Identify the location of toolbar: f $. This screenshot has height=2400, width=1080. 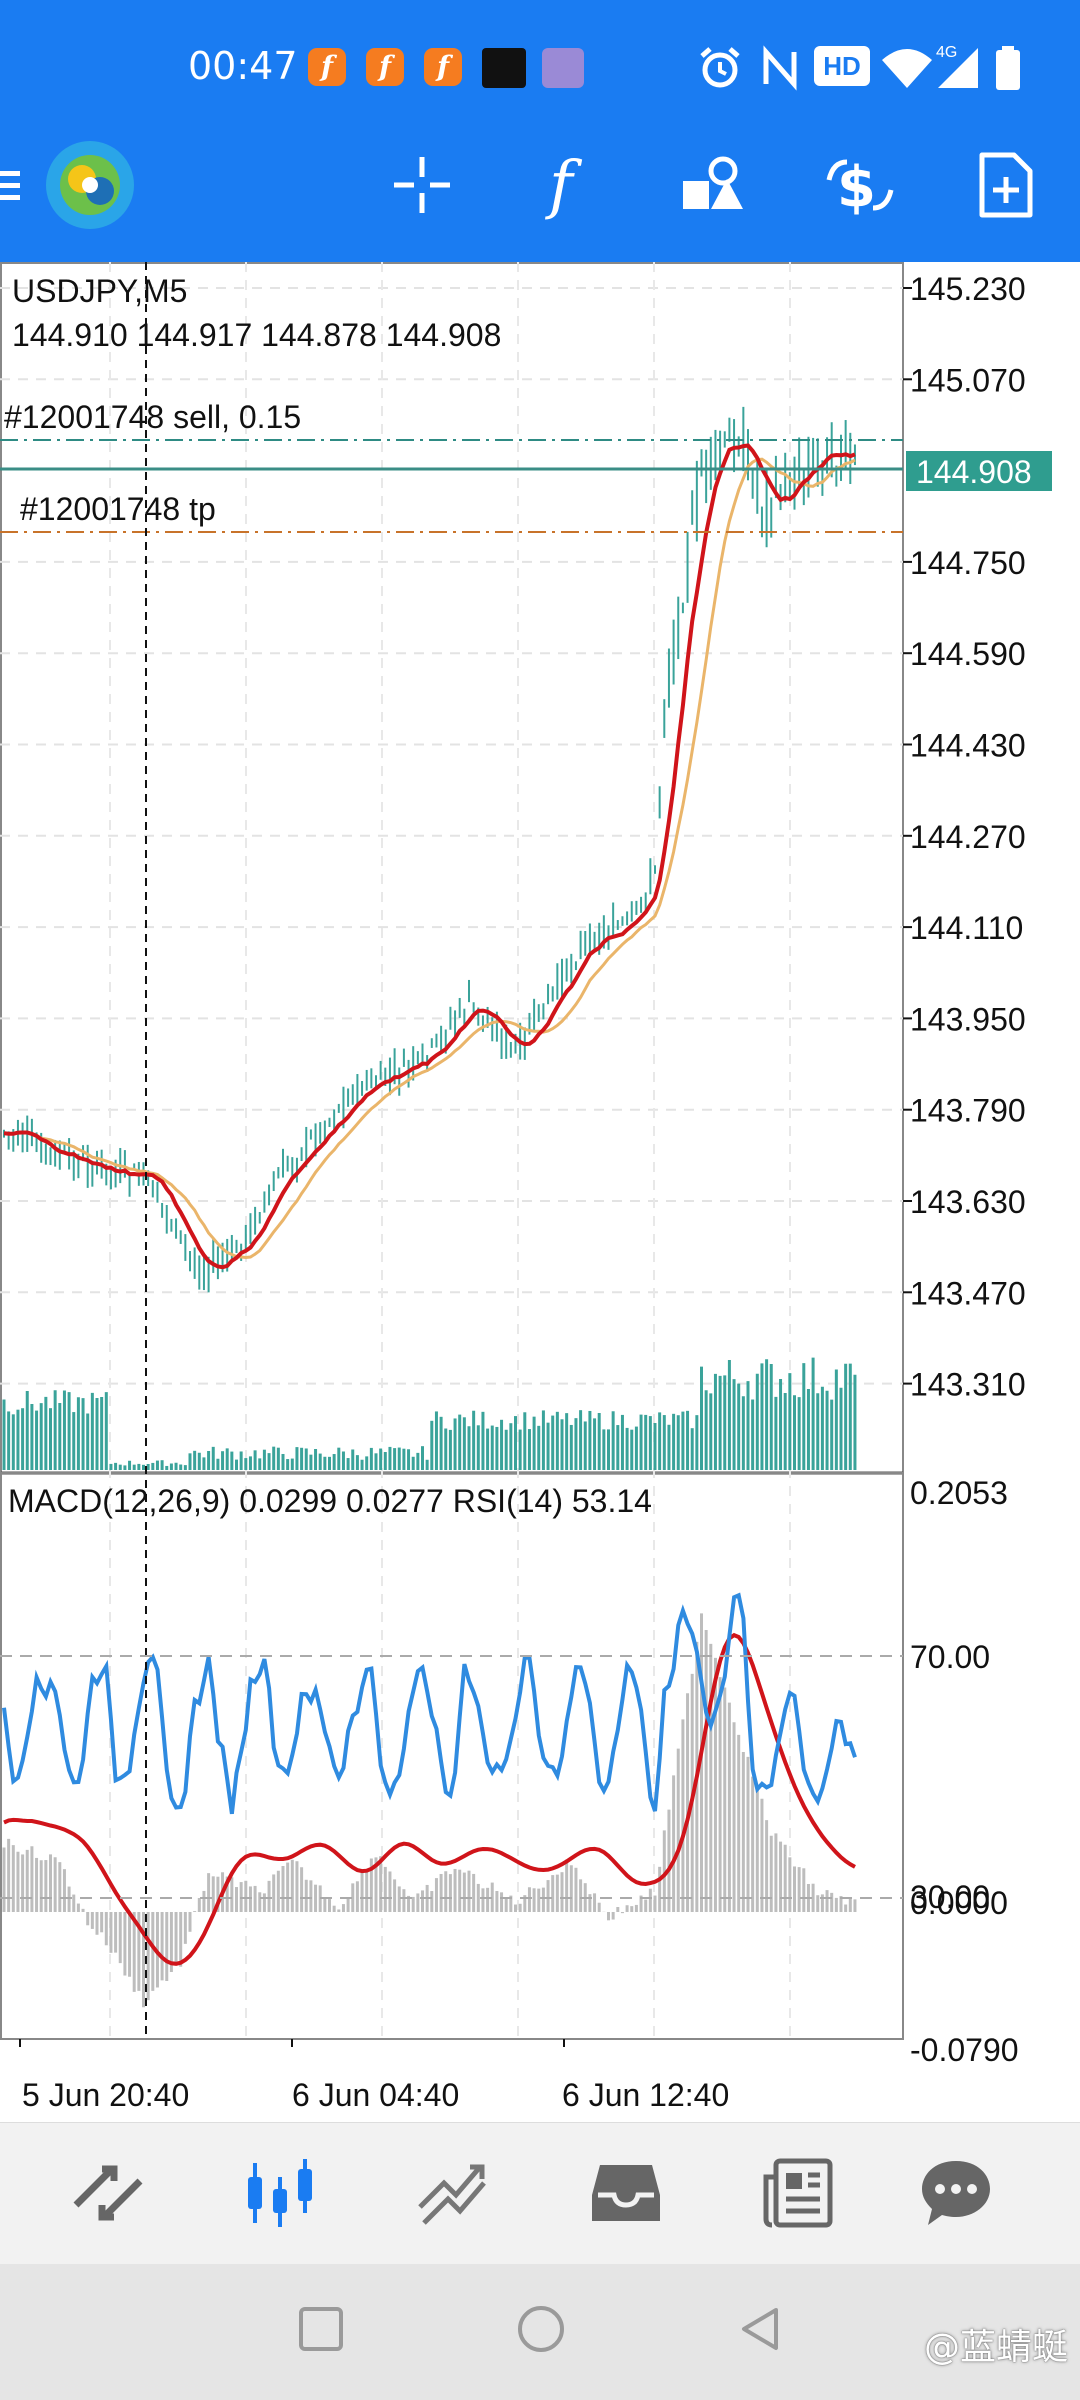
(540, 196).